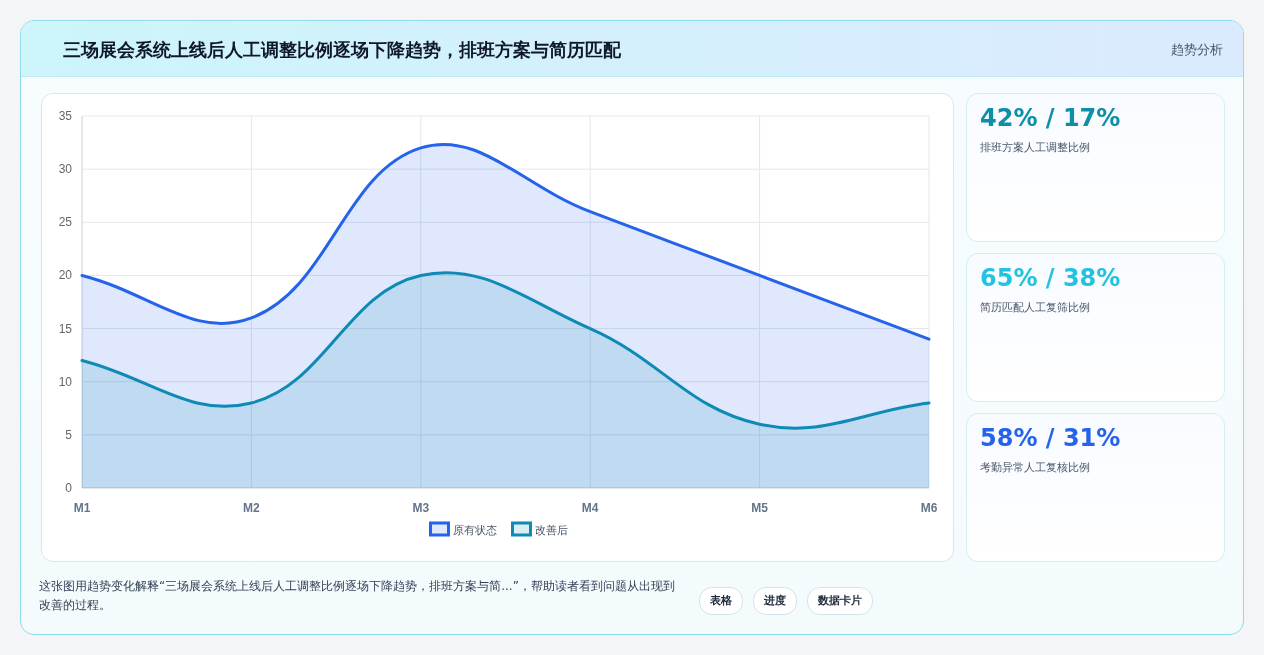  I want to click on annotation: 这张图用趋势变化解释“三场展会系统上线后人工调整比例逐场下降趋势，排班方案与简...”，帮助读者看到问题从出现到改善的过程。, so click(357, 596).